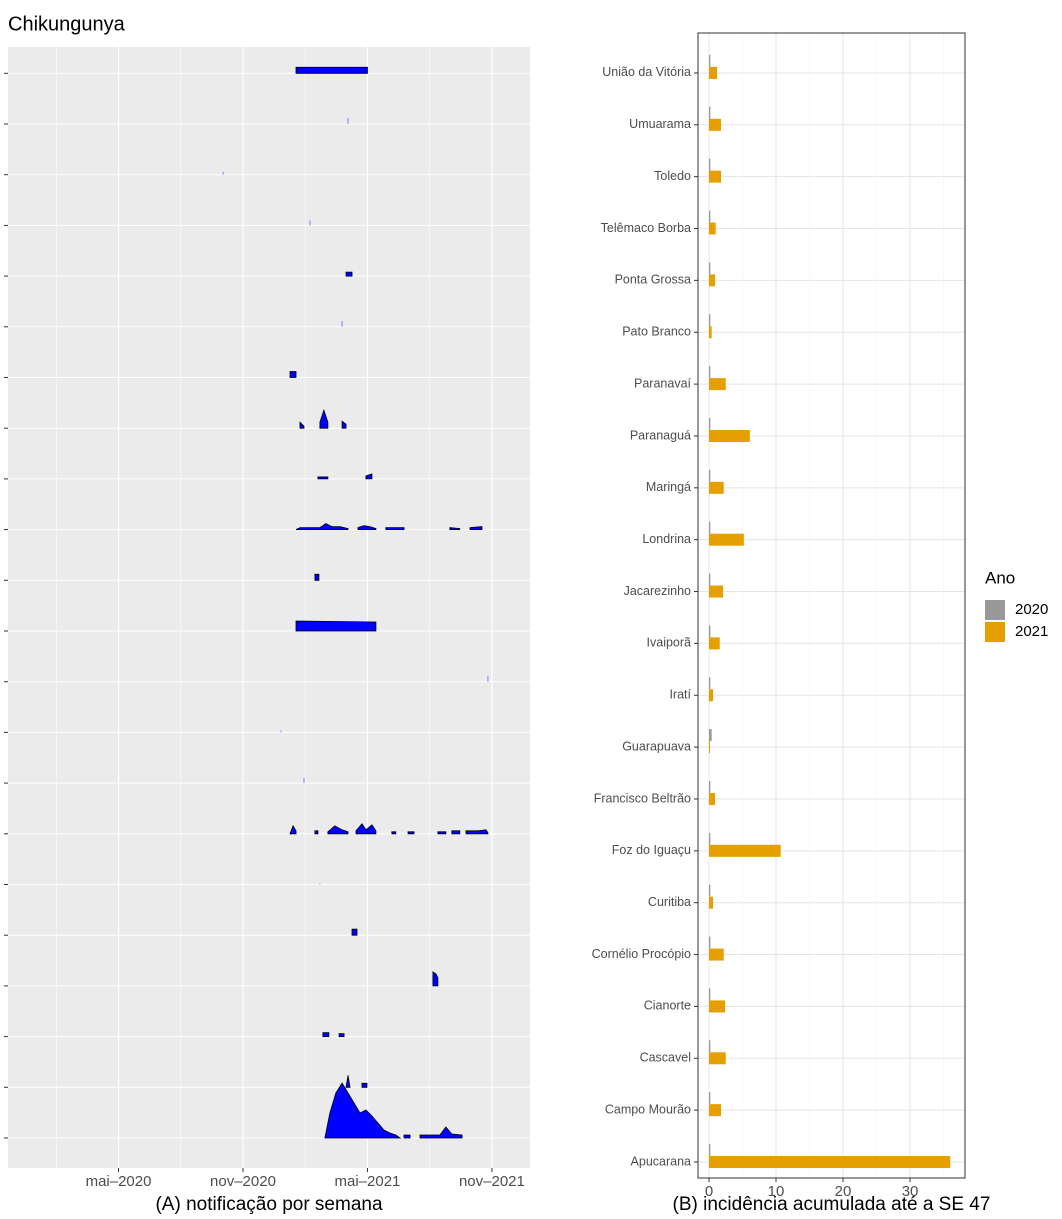 This screenshot has width=1062, height=1219. I want to click on y-tick-label: Cornélio Procópio, so click(641, 954).